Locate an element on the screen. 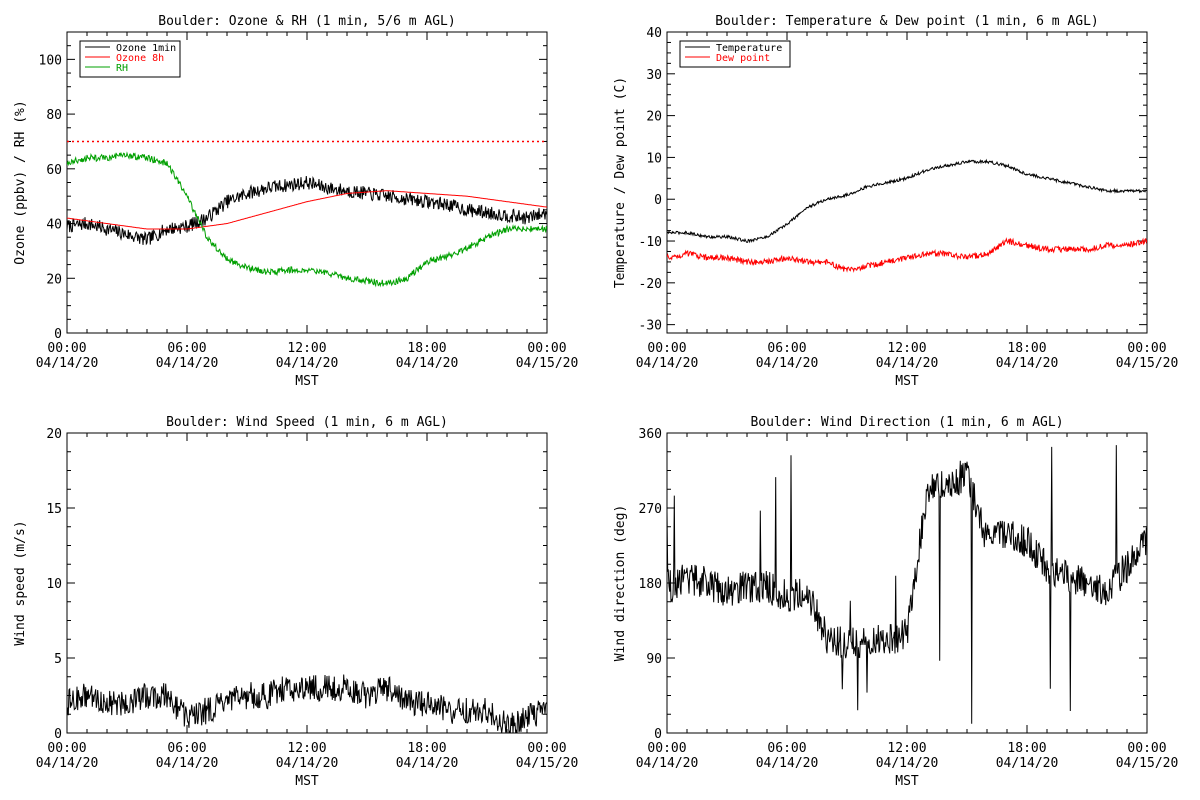 The image size is (1200, 800). legend-label: Ozone 1min is located at coordinates (146, 48).